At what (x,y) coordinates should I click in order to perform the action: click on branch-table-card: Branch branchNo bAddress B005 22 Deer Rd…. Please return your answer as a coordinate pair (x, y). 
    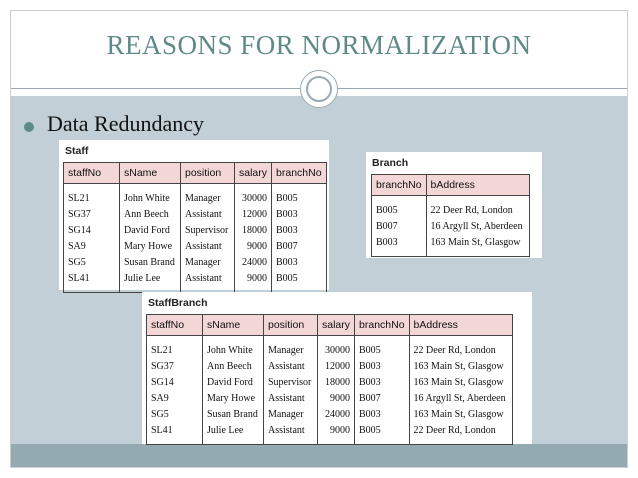
    Looking at the image, I should click on (454, 205).